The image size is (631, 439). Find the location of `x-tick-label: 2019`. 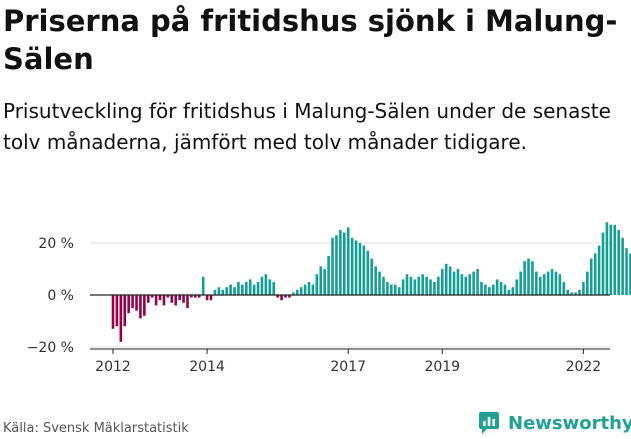

x-tick-label: 2019 is located at coordinates (442, 367).